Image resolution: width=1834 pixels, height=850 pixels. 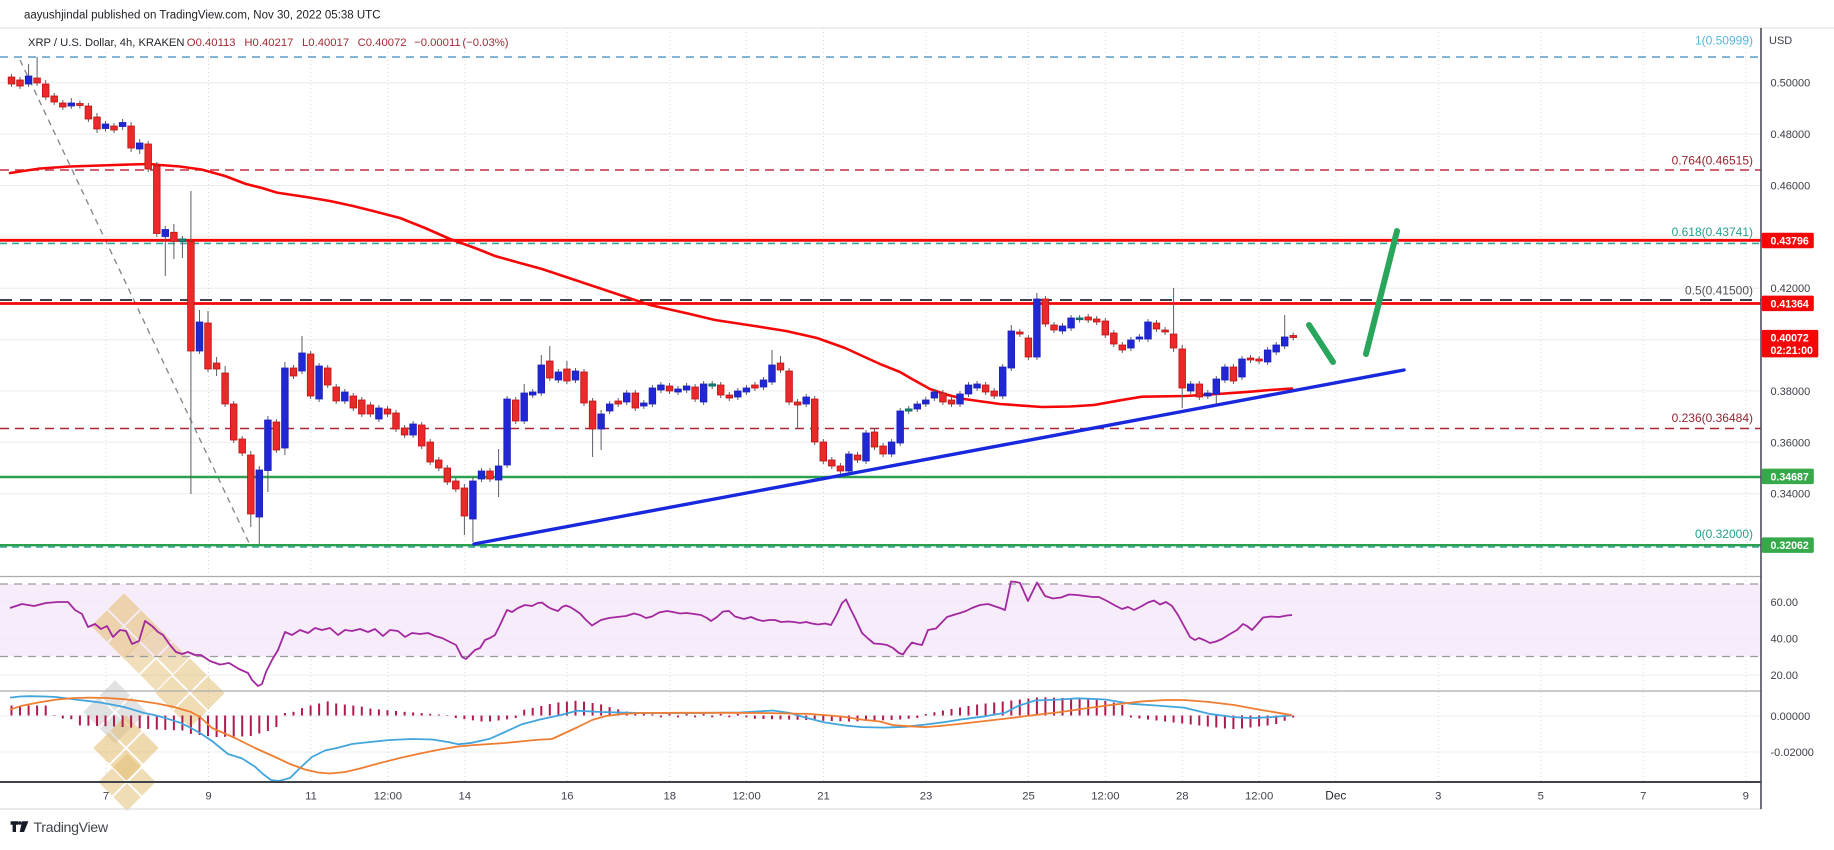 I want to click on svg-text: 0.40072, so click(x=1790, y=339).